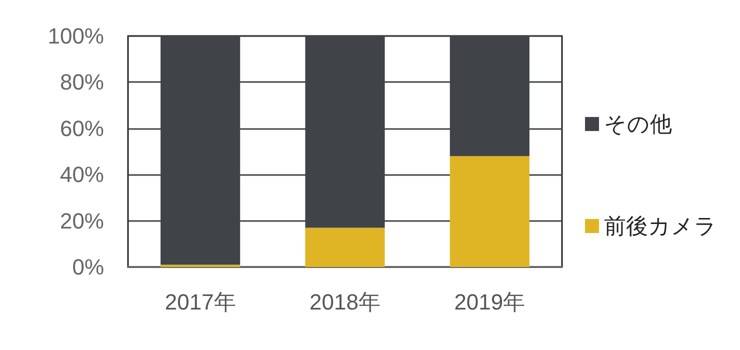  What do you see at coordinates (638, 124) in the screenshot?
I see `legend-label: その他` at bounding box center [638, 124].